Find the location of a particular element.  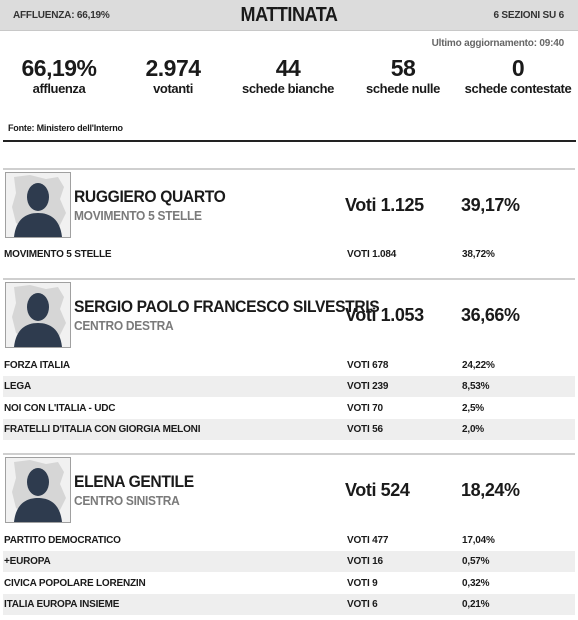

candidate-votes: Voti 1.125 is located at coordinates (384, 205).